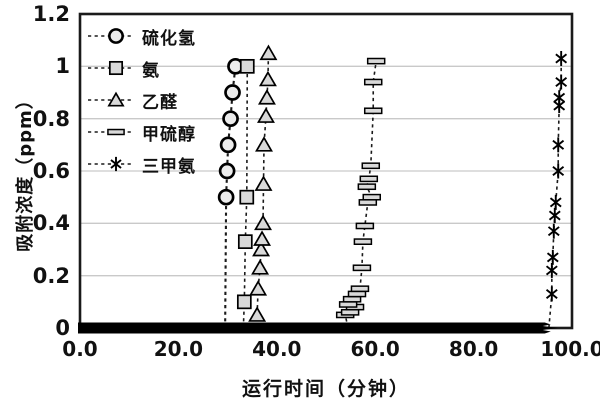  I want to click on legend-item-1: 硫化氢, so click(142, 37).